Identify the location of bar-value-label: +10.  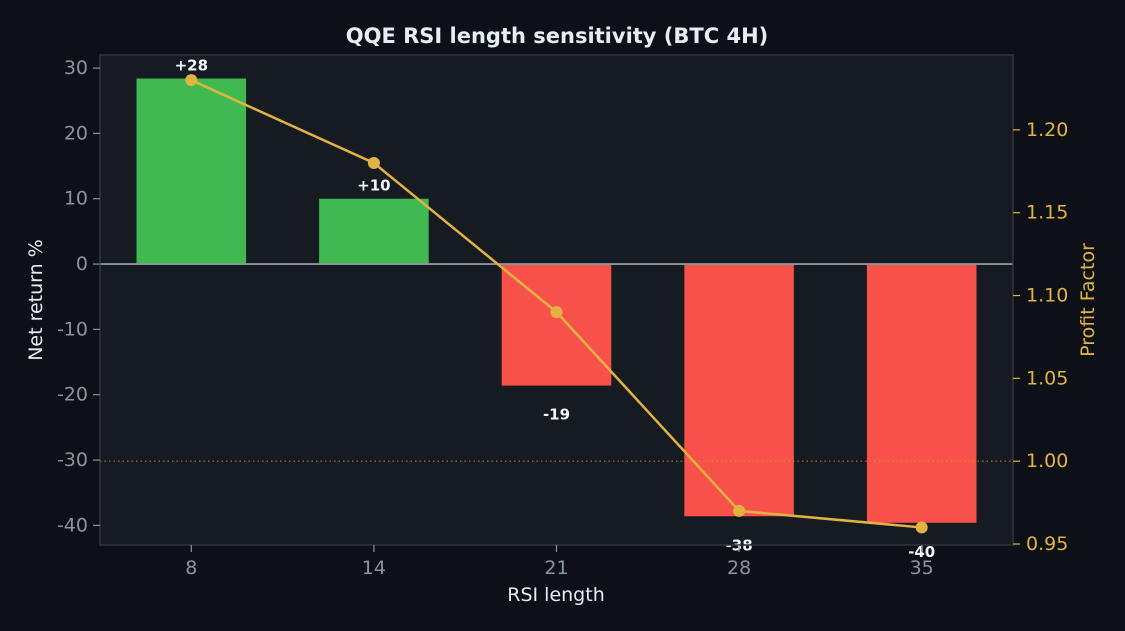
(373, 186).